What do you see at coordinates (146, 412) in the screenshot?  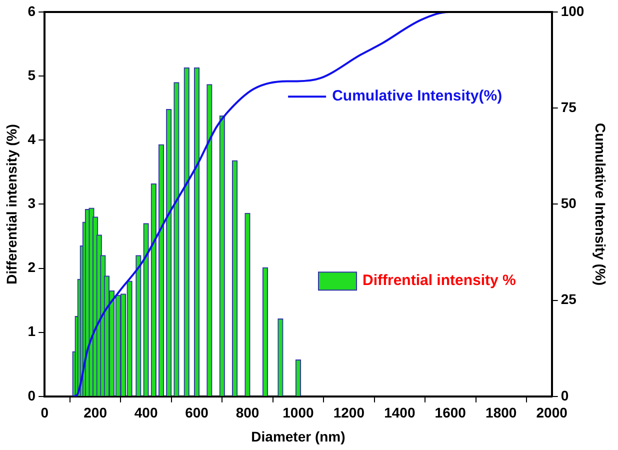 I see `x-tick-label: 400` at bounding box center [146, 412].